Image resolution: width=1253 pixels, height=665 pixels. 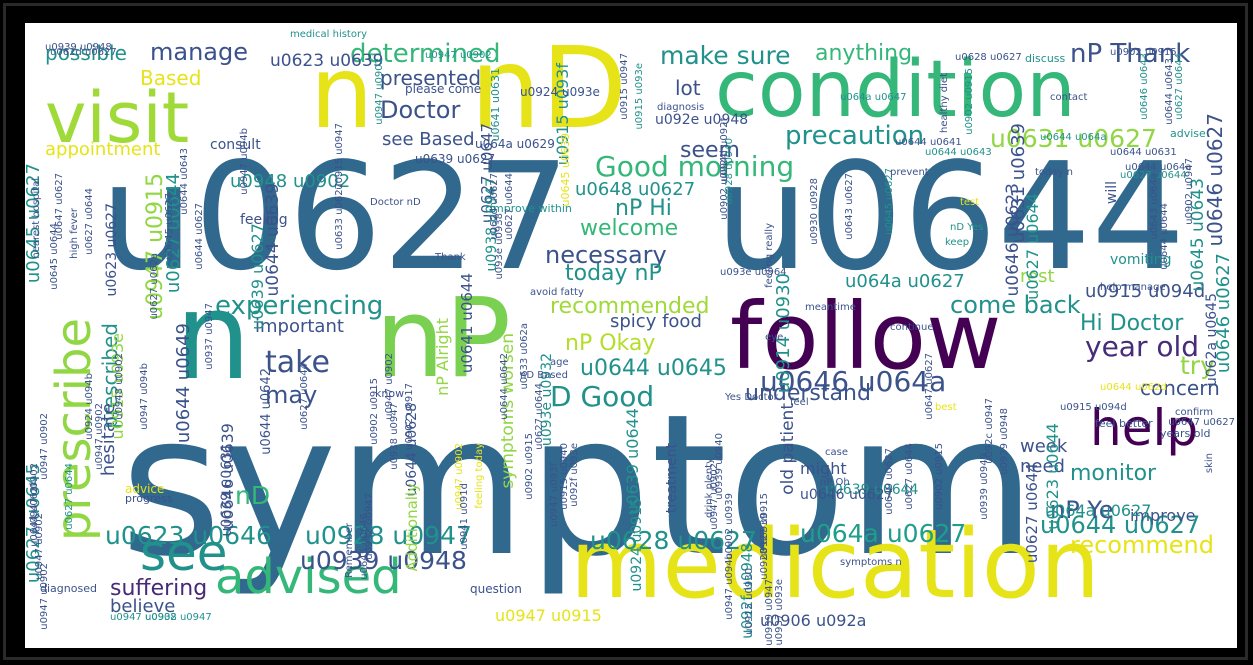 I want to click on cloud-word: take, so click(x=297, y=362).